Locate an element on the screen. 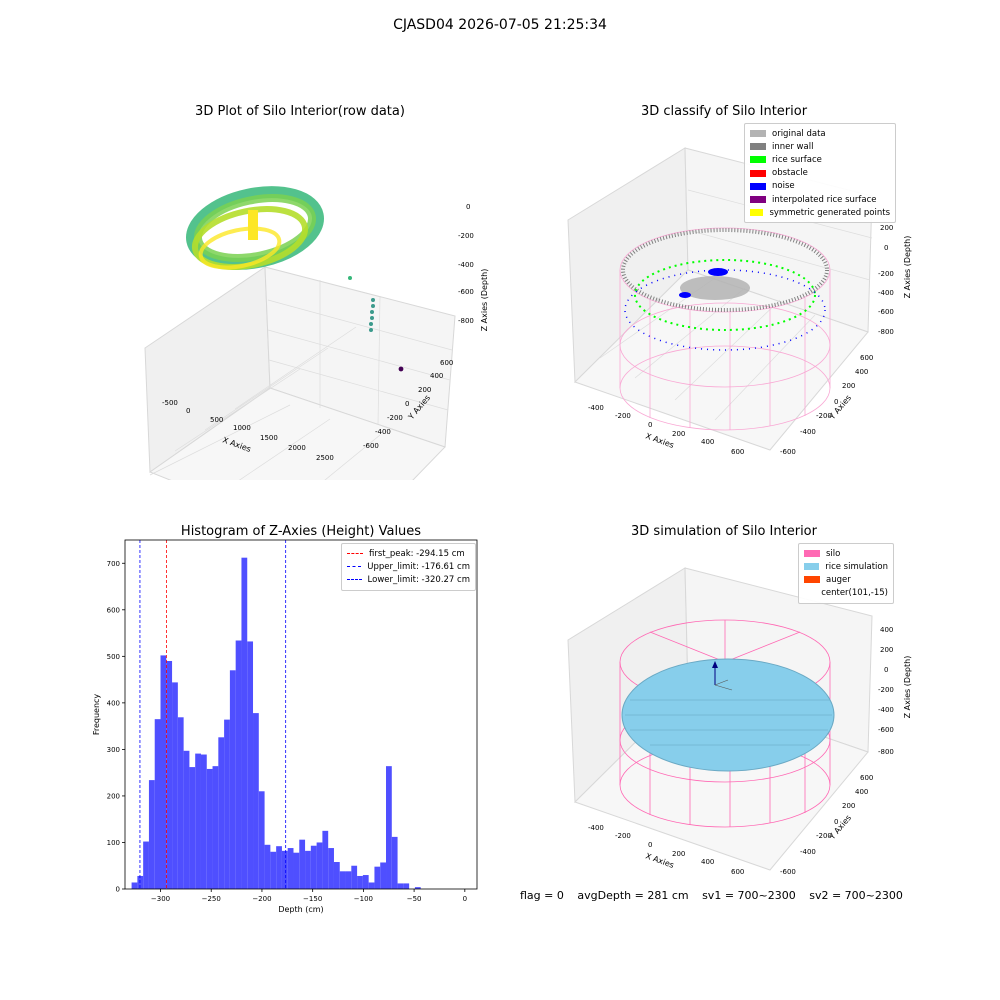 The width and height of the screenshot is (1000, 1000). legend-label: rice surface is located at coordinates (797, 159).